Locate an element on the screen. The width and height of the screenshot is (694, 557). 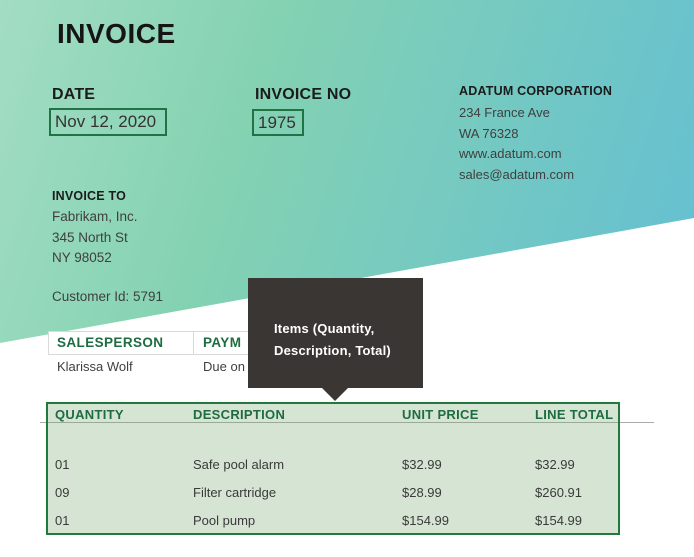
salesperson-value: Klarissa Wolf is located at coordinates (95, 366).